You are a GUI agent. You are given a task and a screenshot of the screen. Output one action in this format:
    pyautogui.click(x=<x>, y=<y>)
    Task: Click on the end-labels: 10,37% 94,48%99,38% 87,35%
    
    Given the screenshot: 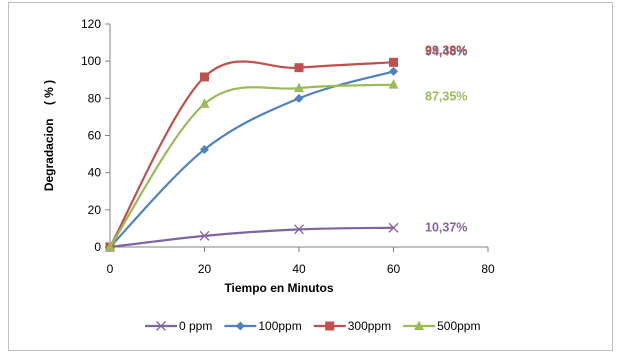 What is the action you would take?
    pyautogui.click(x=446, y=138)
    